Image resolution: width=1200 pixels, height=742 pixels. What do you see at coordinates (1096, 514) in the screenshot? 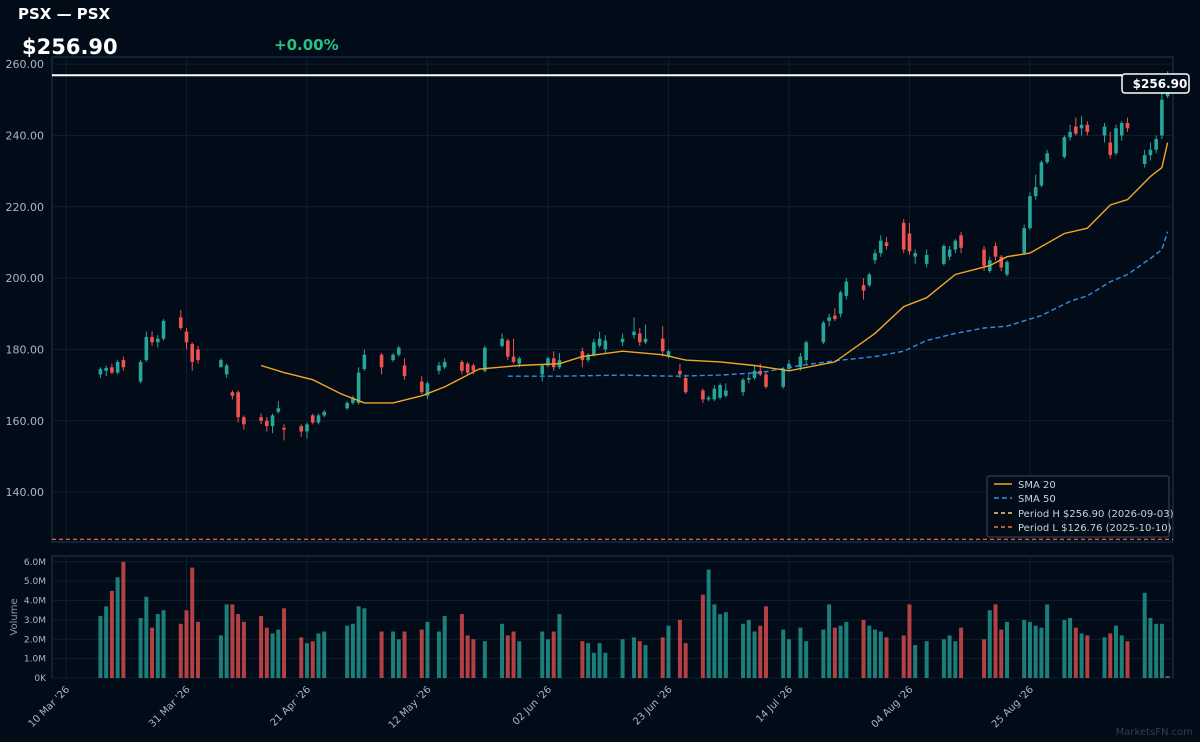
I see `legend-period-high: Period H $256.90 (2026-09-03)` at bounding box center [1096, 514].